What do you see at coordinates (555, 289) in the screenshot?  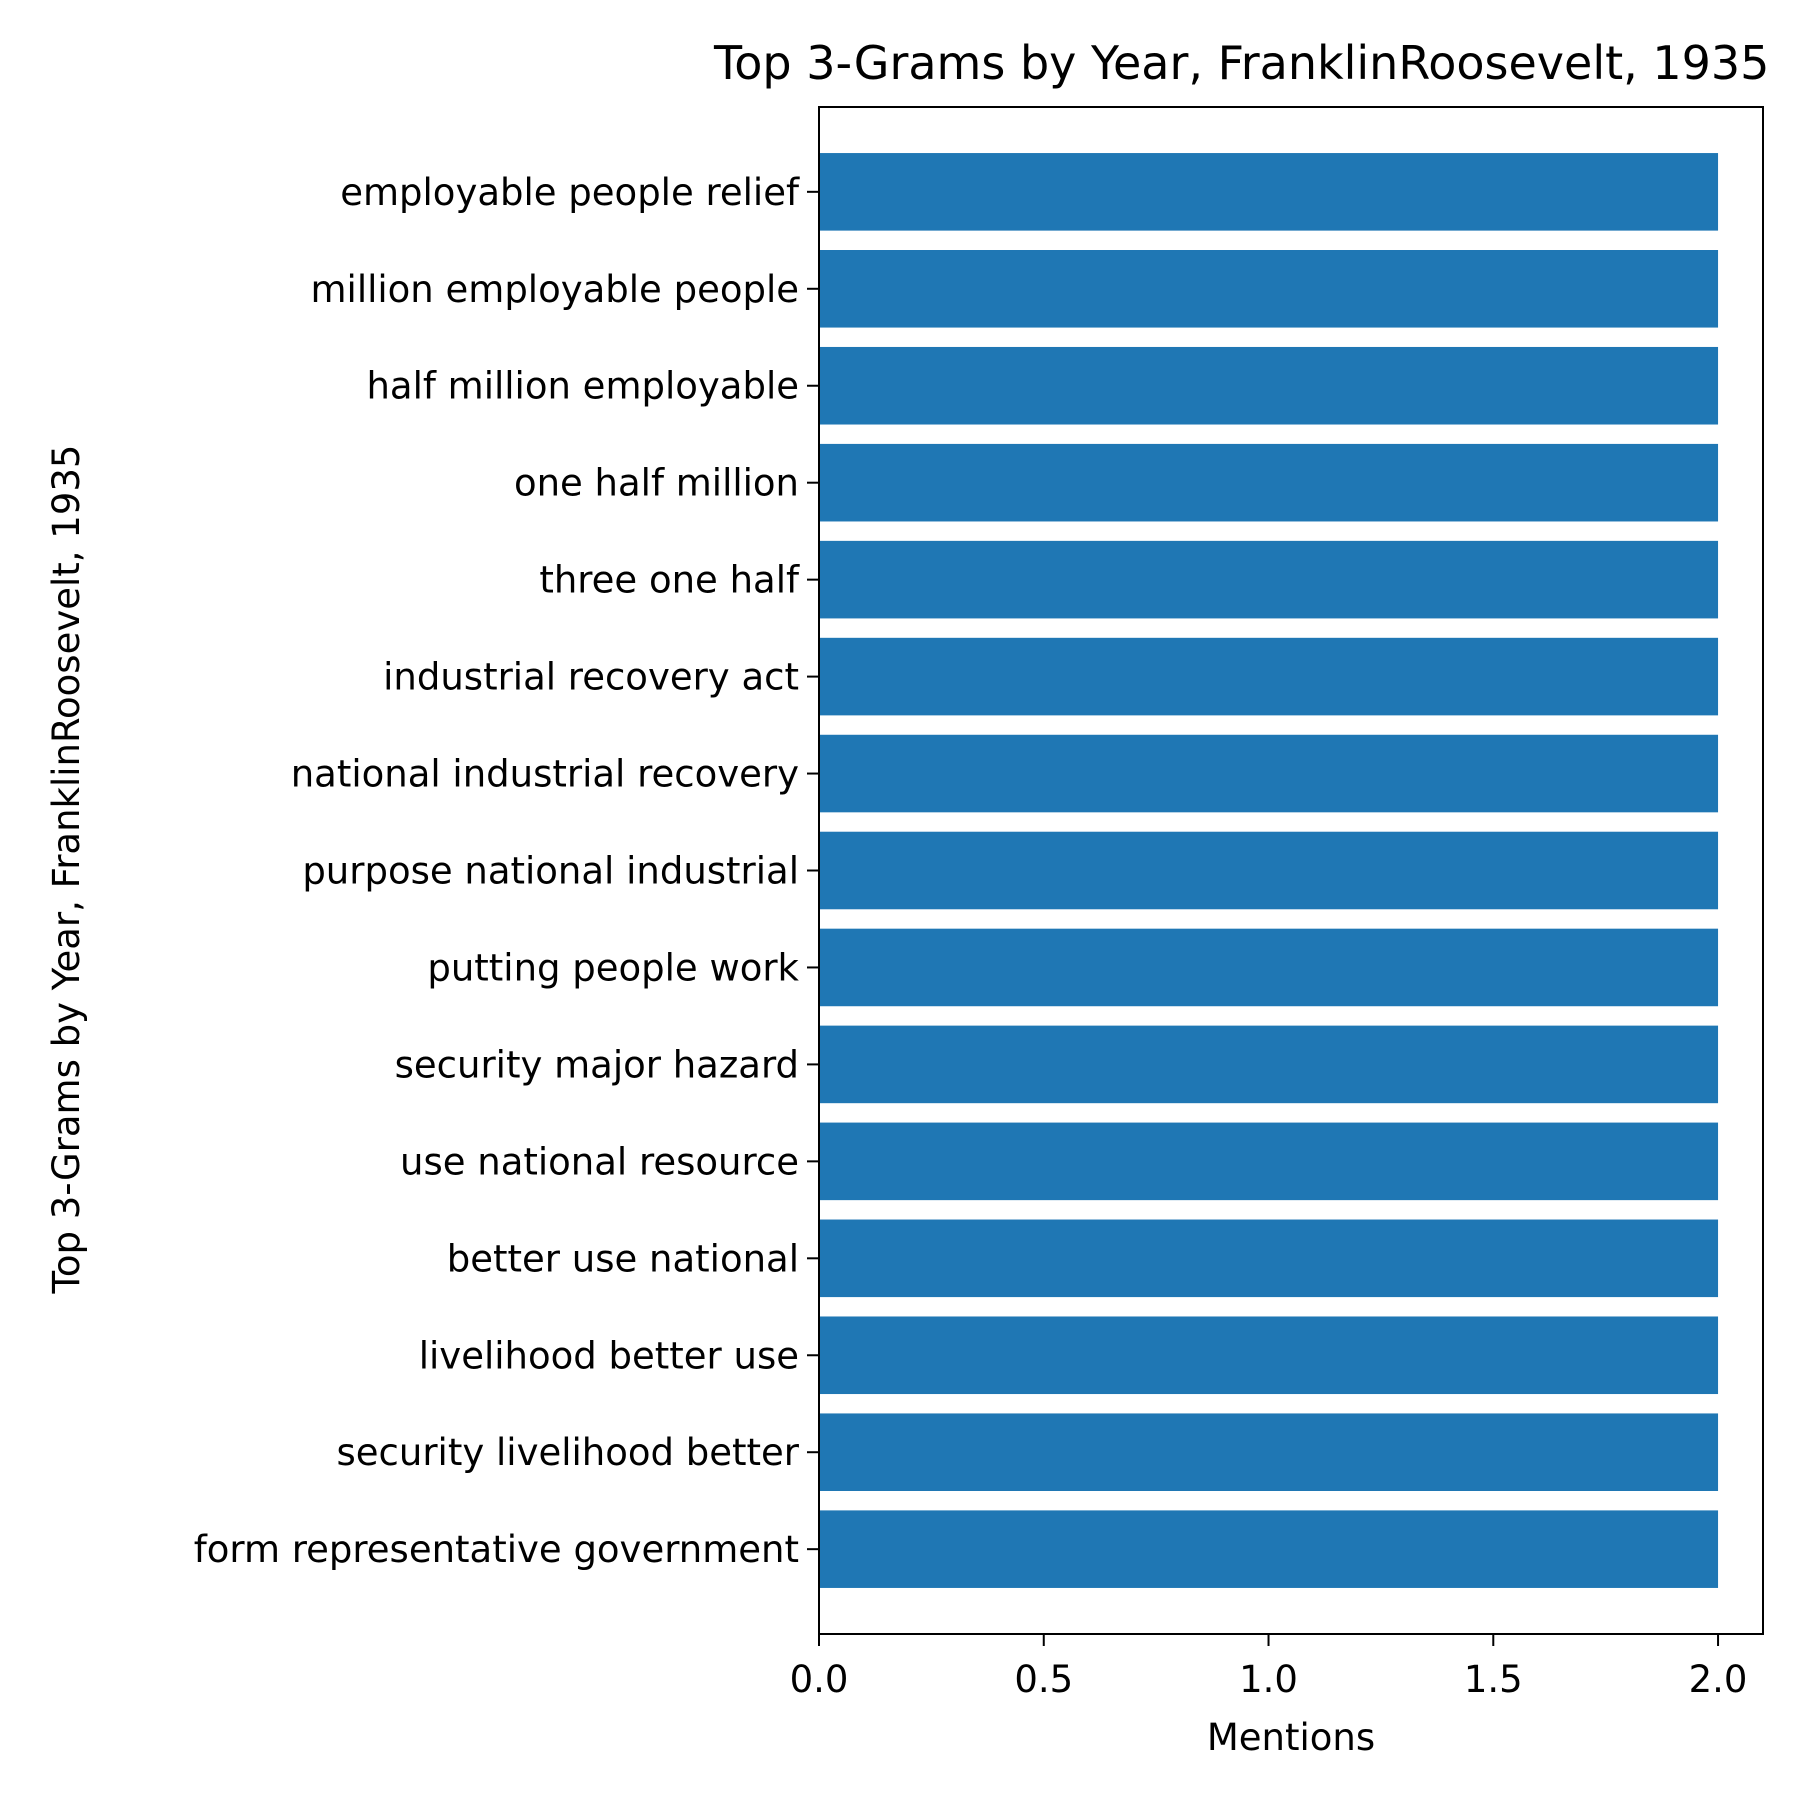 I see `y-tick-label: million employable people` at bounding box center [555, 289].